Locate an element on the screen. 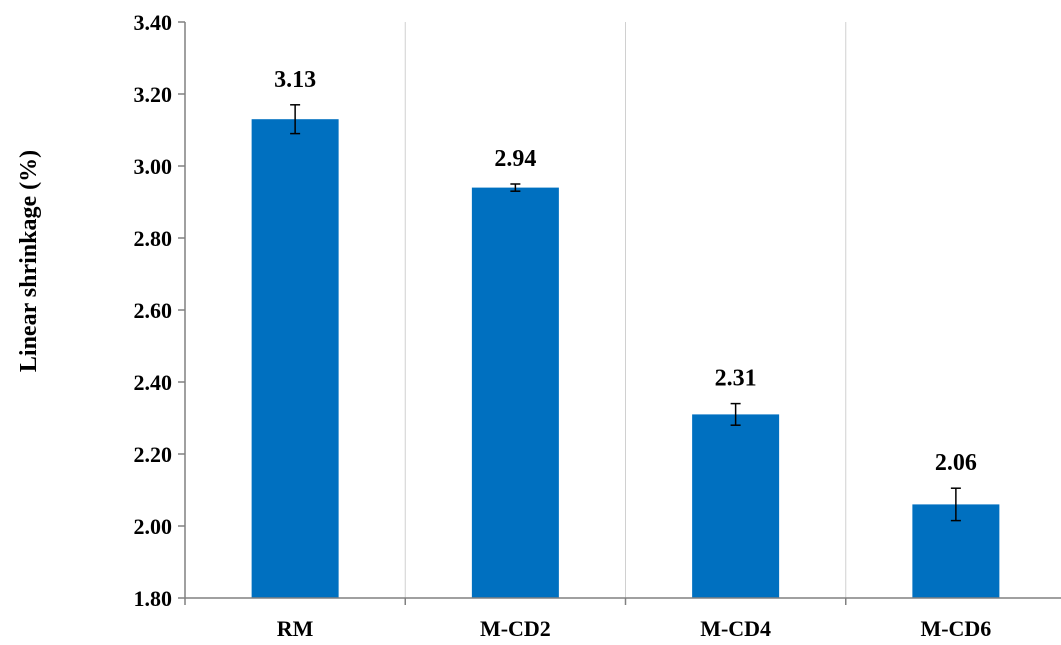 The image size is (1061, 645). y-axis-title: Linear shrinkage (%) is located at coordinates (29, 261).